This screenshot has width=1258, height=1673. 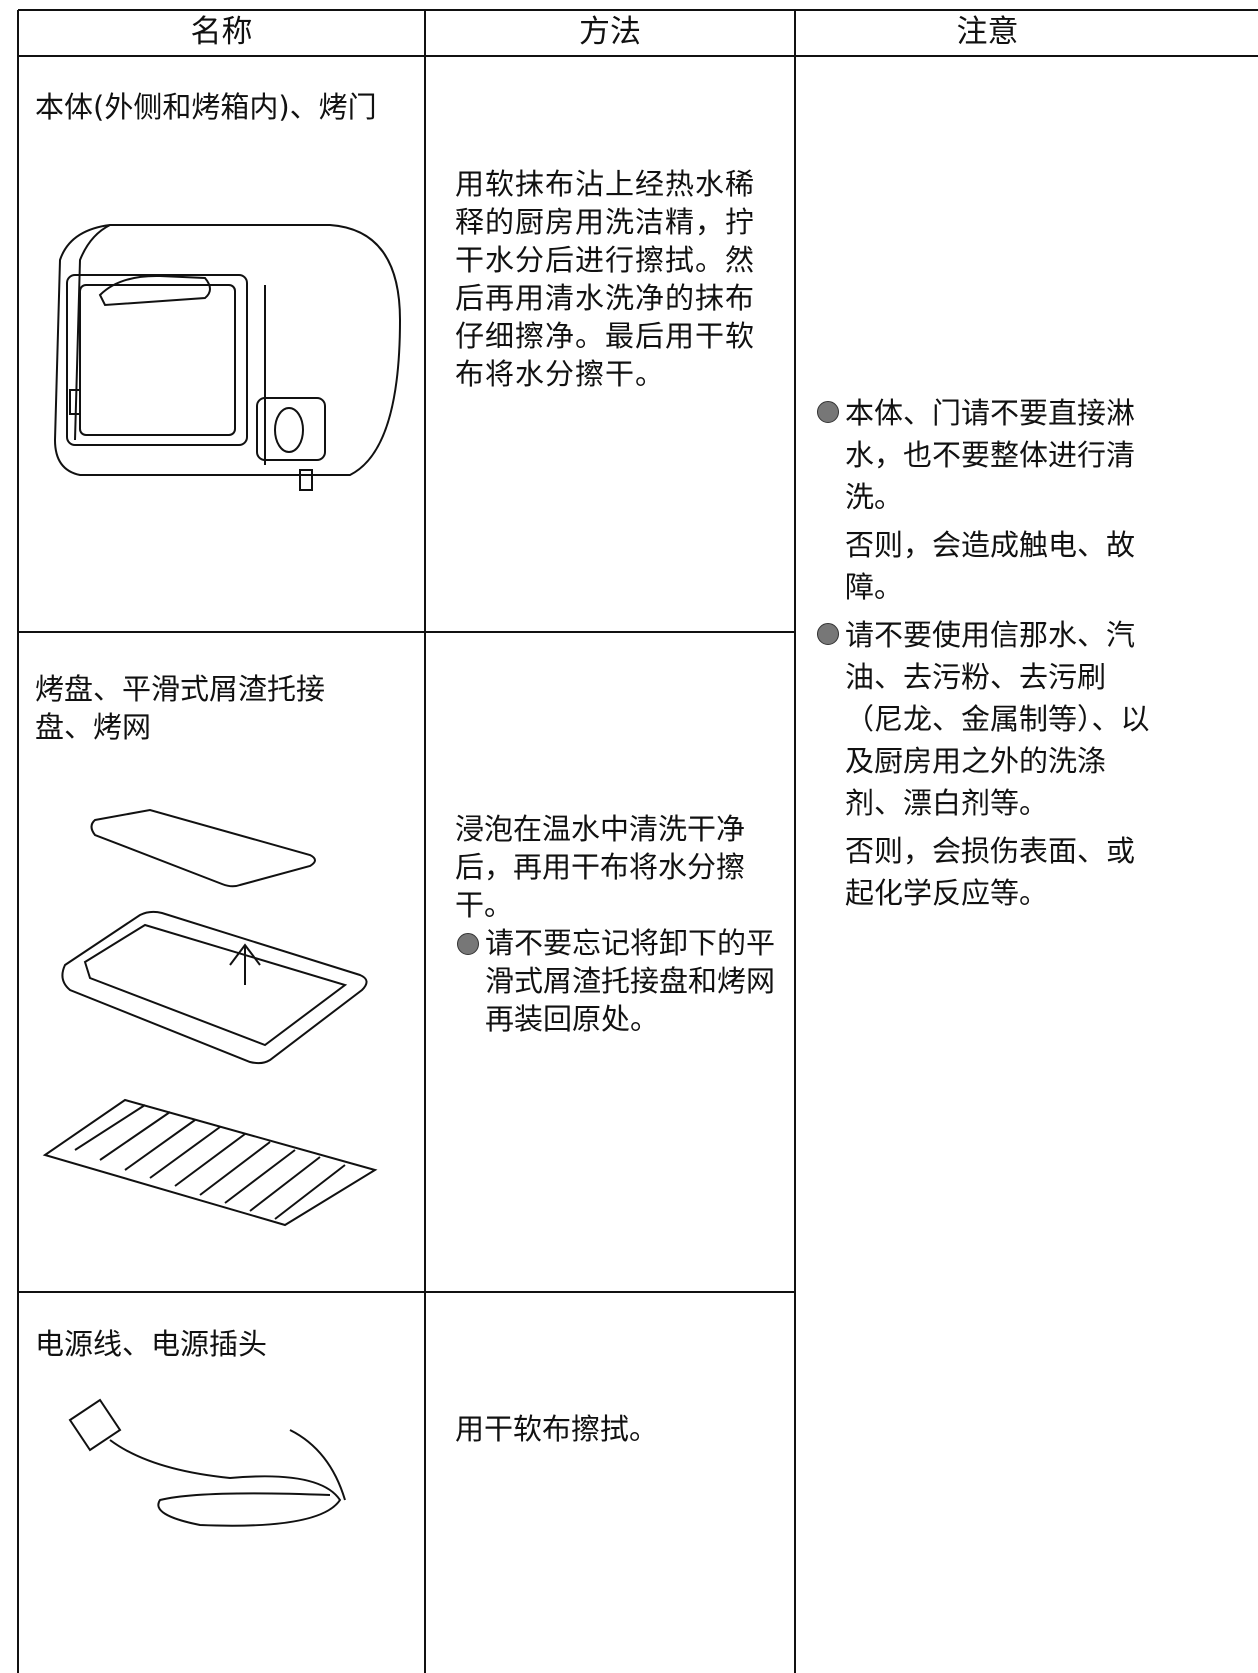 I want to click on note-bullet: 本体、门请不要直接淋水，也不要整体进行清洗。, so click(x=982, y=455).